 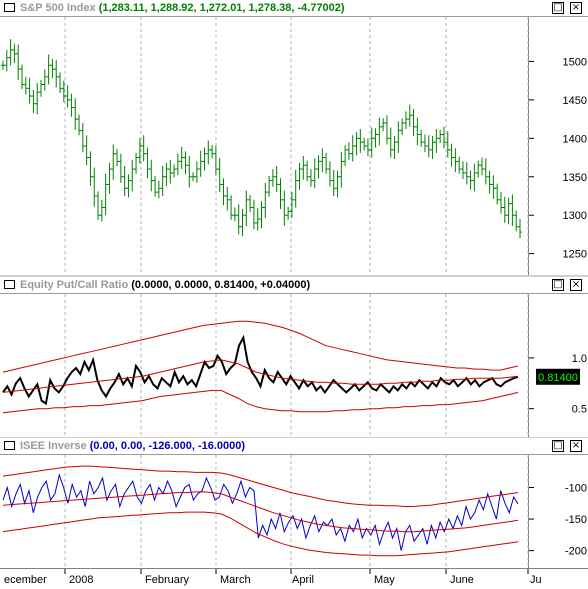 What do you see at coordinates (536, 580) in the screenshot?
I see `x-tick-label: Ju` at bounding box center [536, 580].